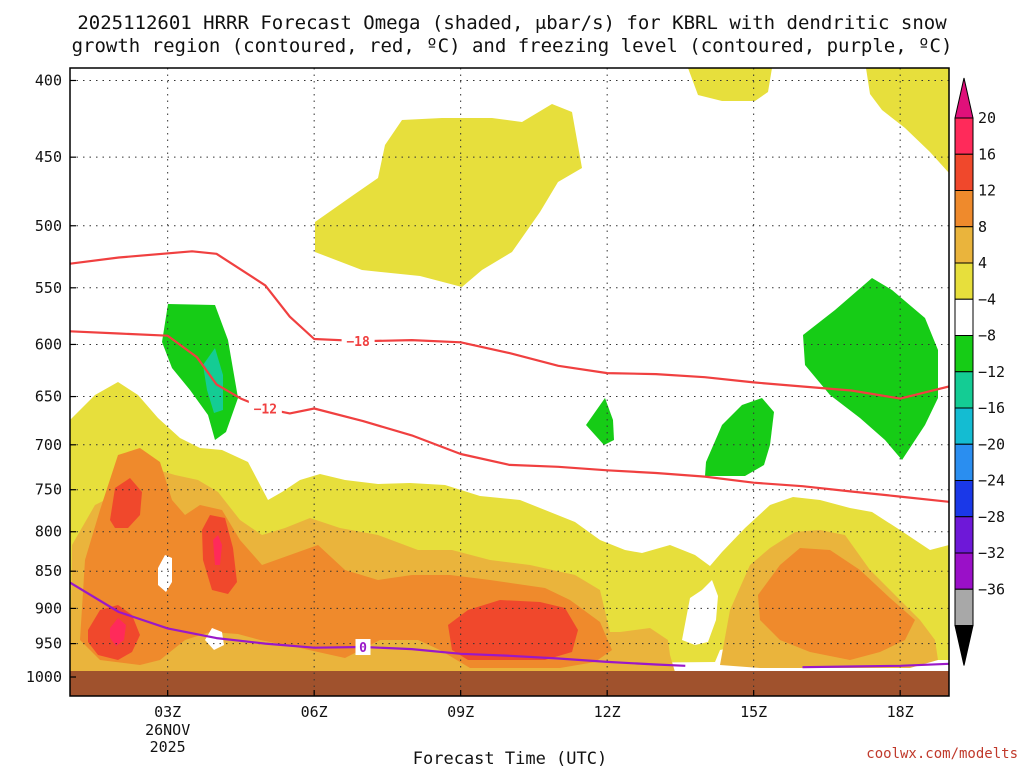  What do you see at coordinates (700, 612) in the screenshot?
I see `omega-hole-white` at bounding box center [700, 612].